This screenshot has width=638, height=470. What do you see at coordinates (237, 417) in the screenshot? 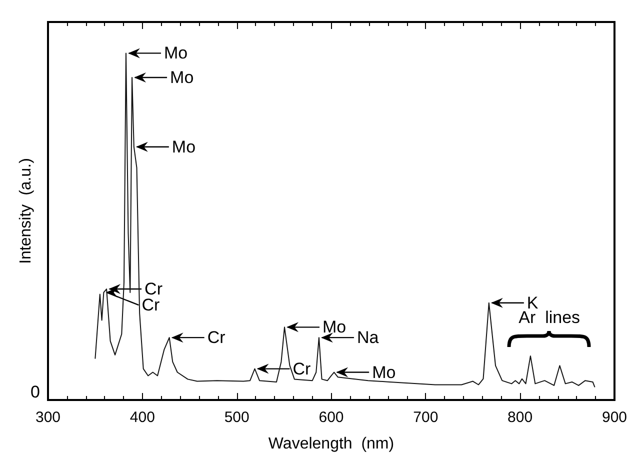
I see `x-tick-label: 500` at bounding box center [237, 417].